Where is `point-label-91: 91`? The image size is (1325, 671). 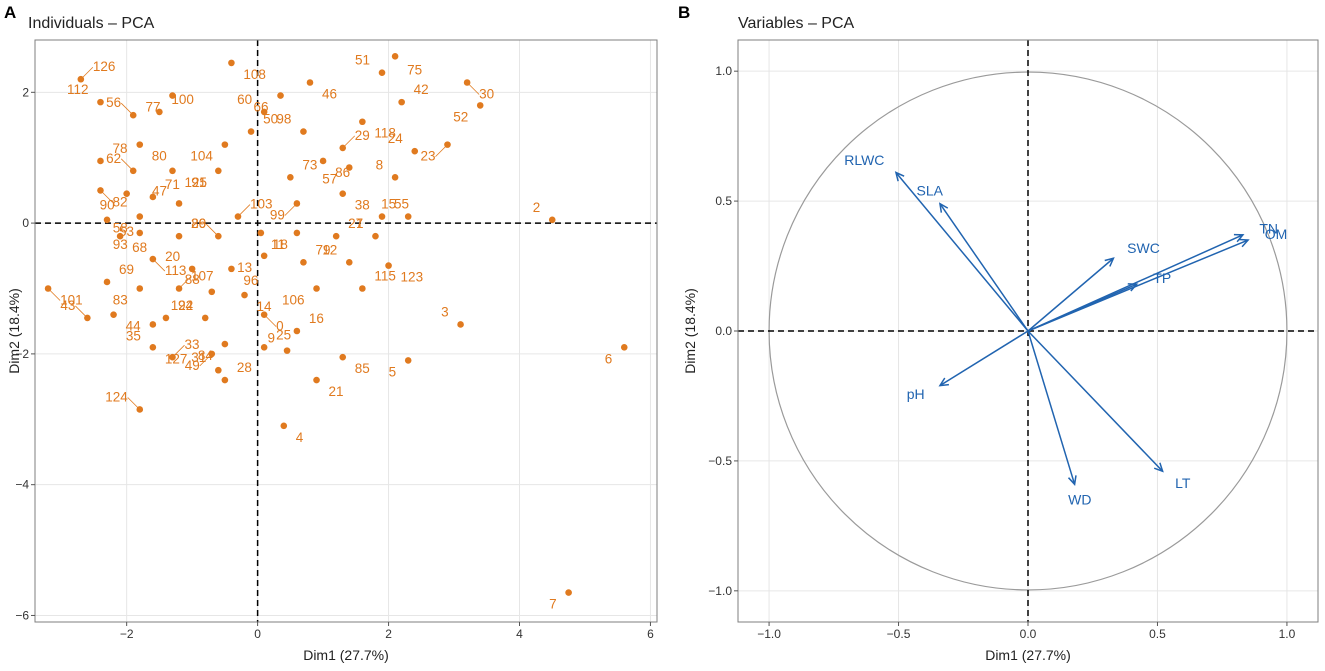 point-label-91: 91 is located at coordinates (198, 182).